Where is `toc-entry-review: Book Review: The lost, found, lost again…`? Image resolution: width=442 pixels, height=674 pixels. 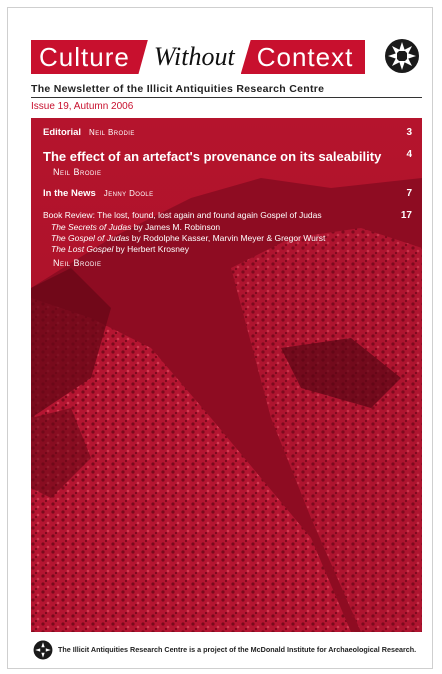 toc-entry-review: Book Review: The lost, found, lost again… is located at coordinates (227, 215).